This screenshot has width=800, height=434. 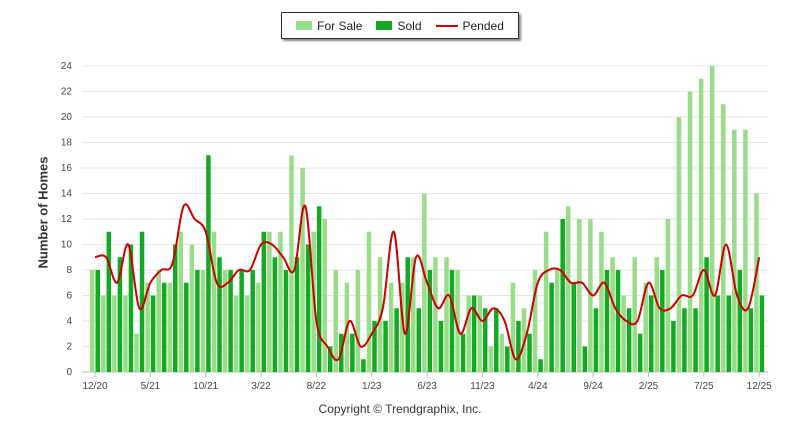 I want to click on y-tick-label: 14, so click(x=67, y=194).